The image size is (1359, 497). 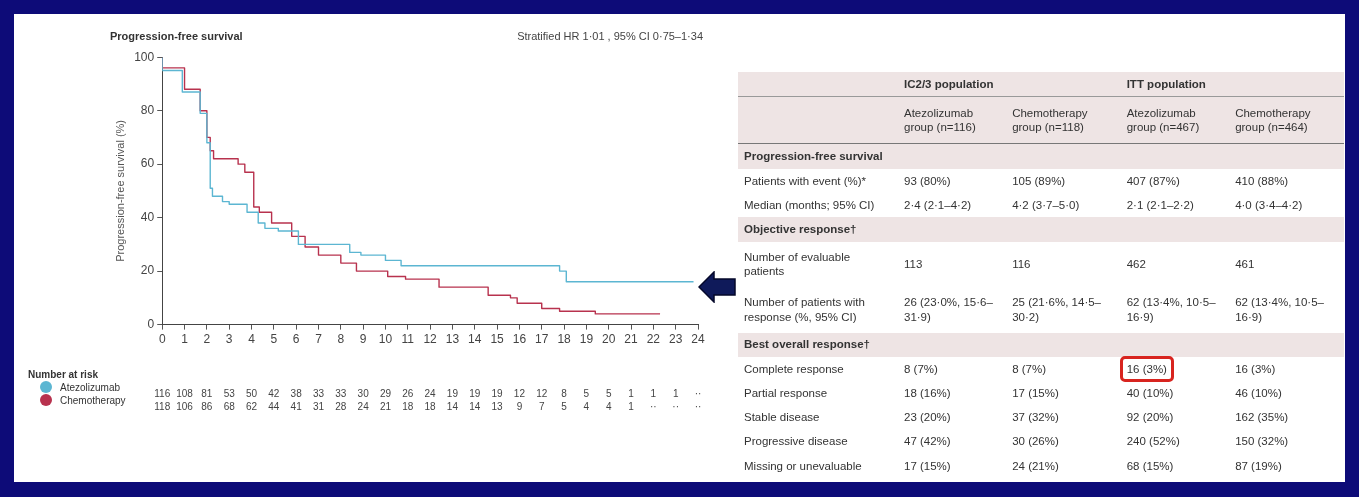 What do you see at coordinates (1286, 205) in the screenshot?
I see `text: 4·0 (3·4–4·2)` at bounding box center [1286, 205].